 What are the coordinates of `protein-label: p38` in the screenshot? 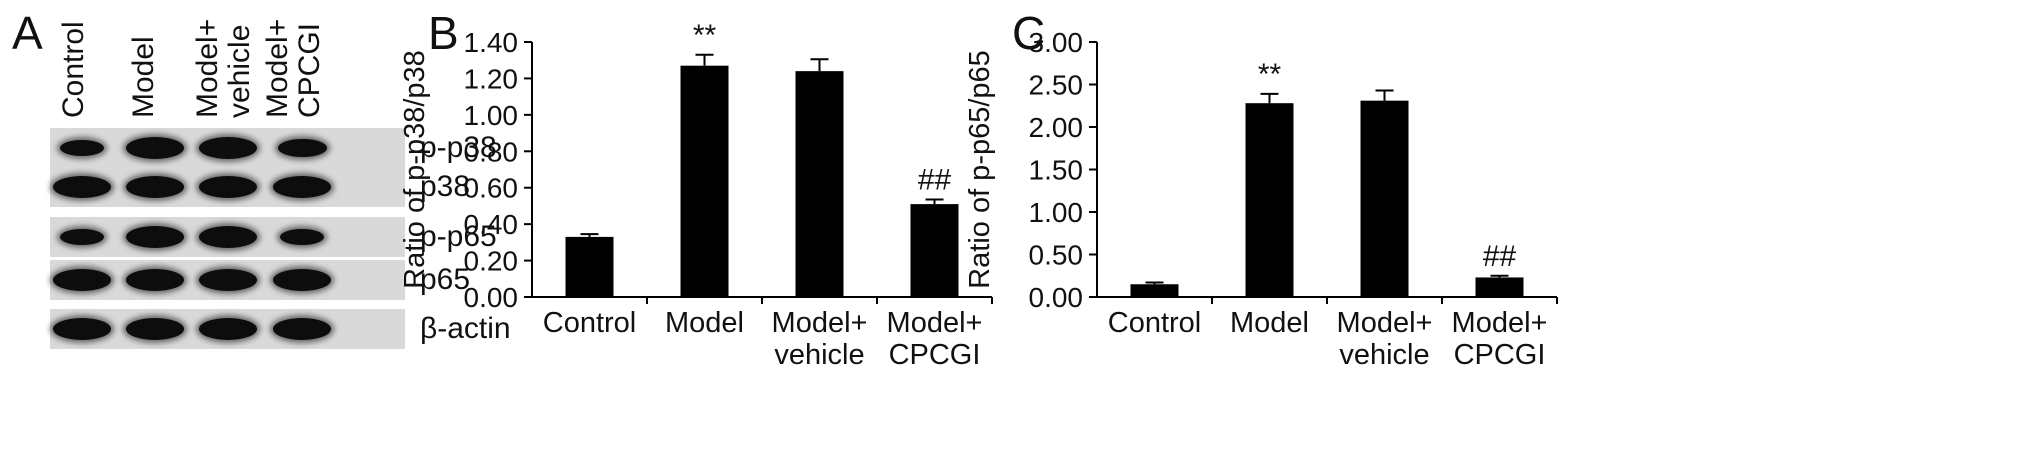 It's located at (445, 186).